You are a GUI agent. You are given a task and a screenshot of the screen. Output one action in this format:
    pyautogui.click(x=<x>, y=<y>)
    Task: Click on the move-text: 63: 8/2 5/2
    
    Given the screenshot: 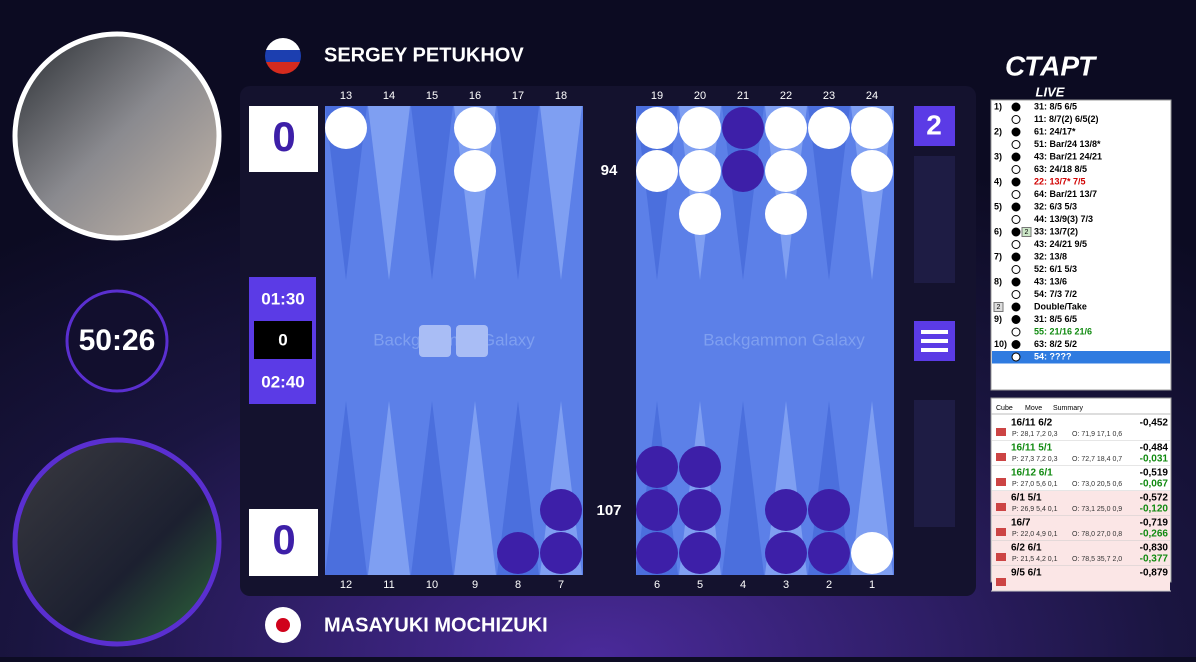 What is the action you would take?
    pyautogui.click(x=1055, y=344)
    